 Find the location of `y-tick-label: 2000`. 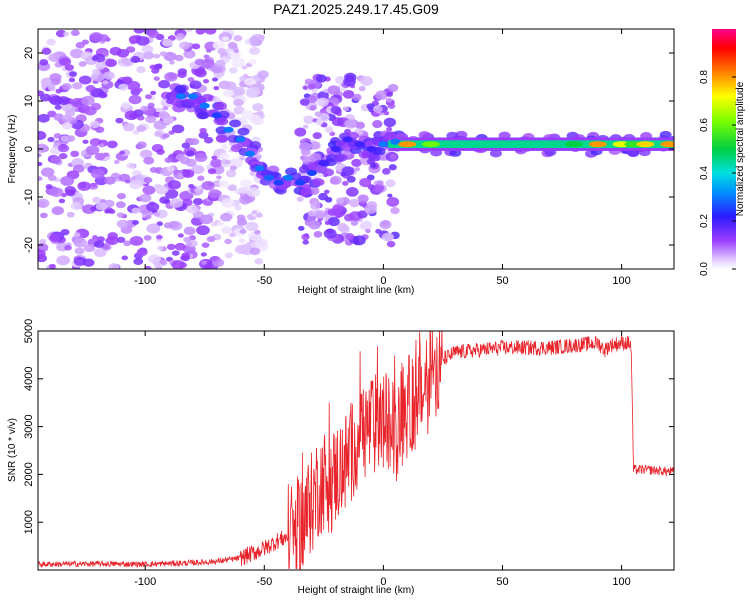

y-tick-label: 2000 is located at coordinates (29, 474).